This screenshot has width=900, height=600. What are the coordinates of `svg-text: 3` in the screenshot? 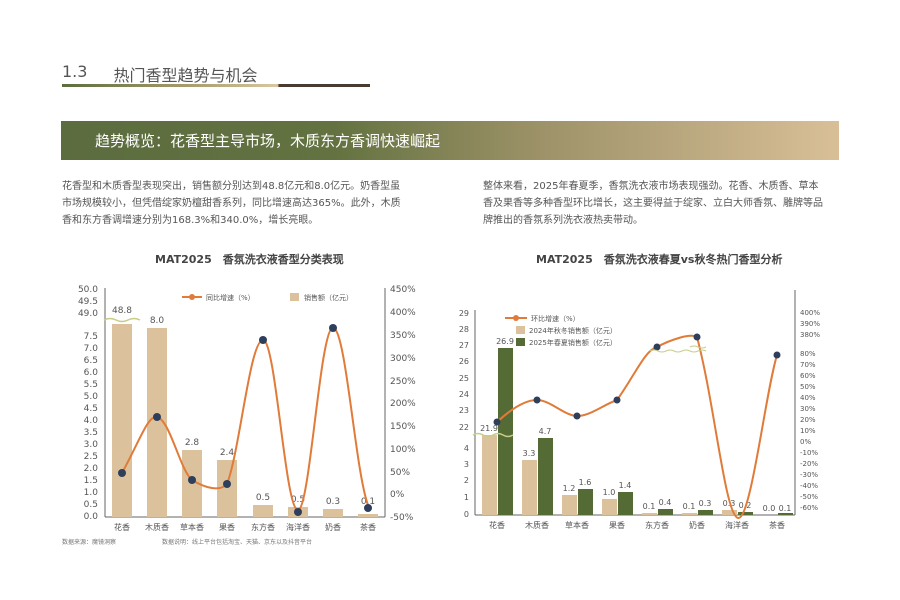 It's located at (466, 464).